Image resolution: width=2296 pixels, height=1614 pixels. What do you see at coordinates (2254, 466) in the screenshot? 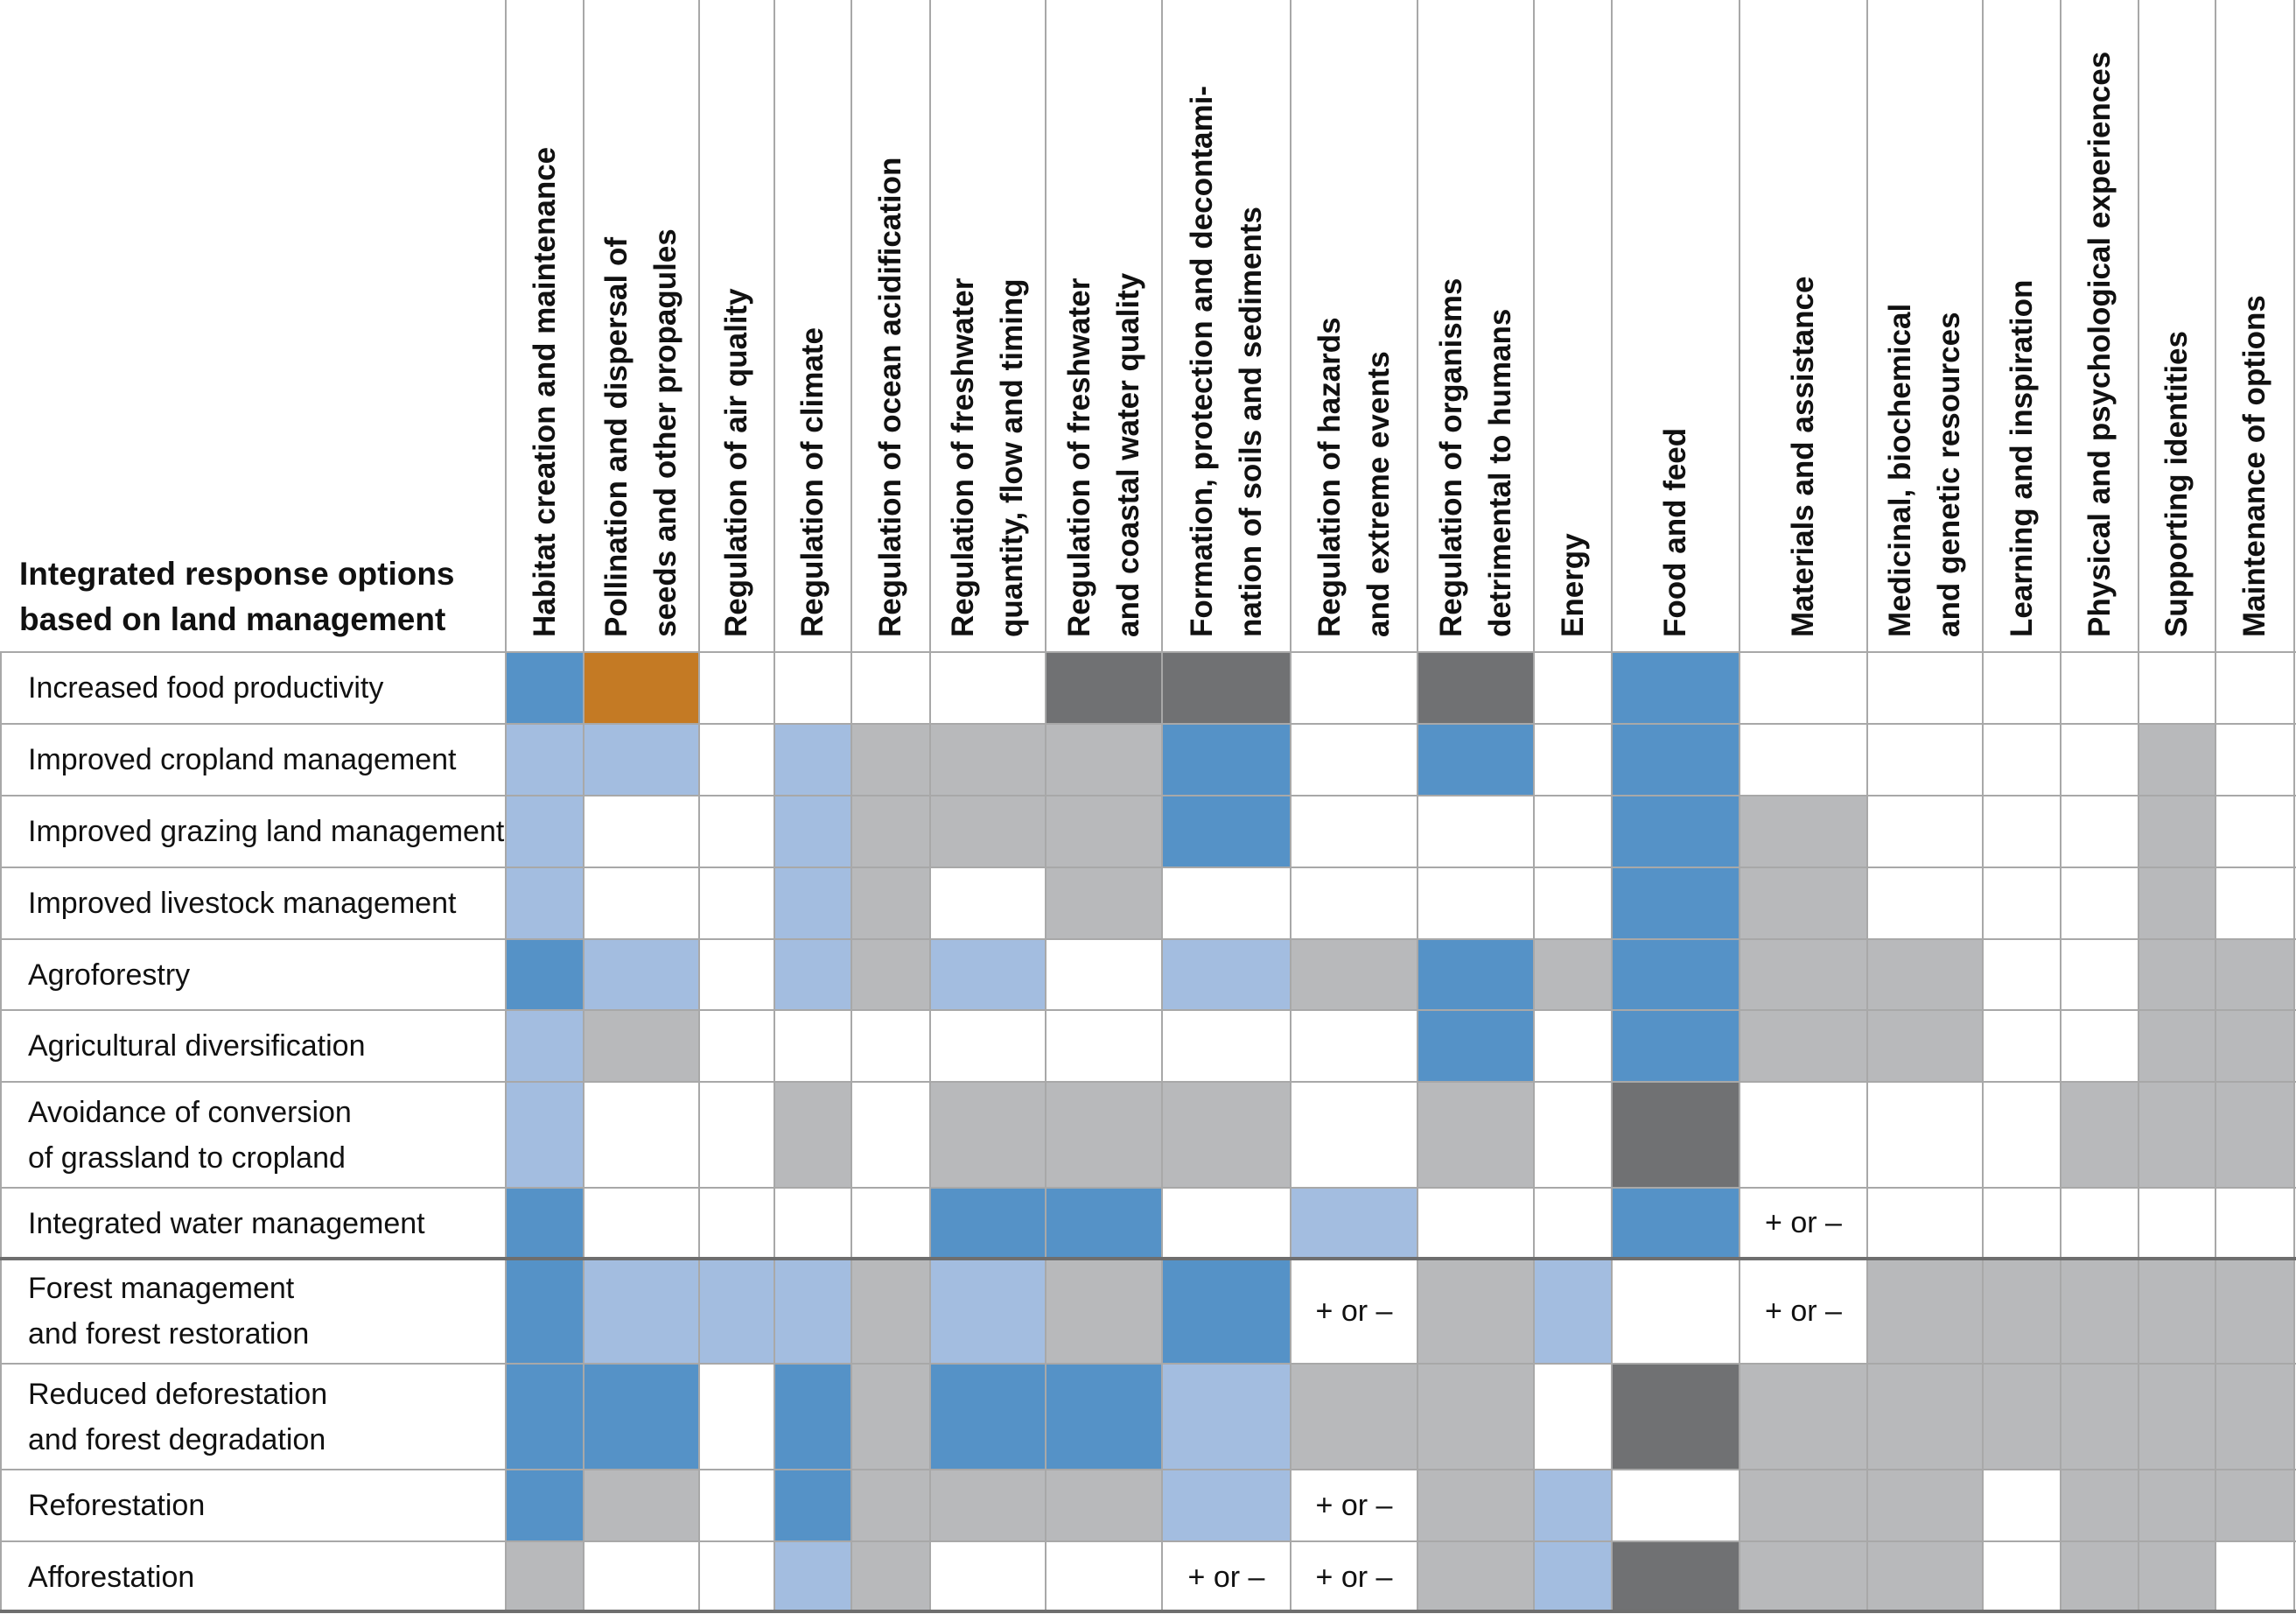
I see `column-header-line: Maintenance of options` at bounding box center [2254, 466].